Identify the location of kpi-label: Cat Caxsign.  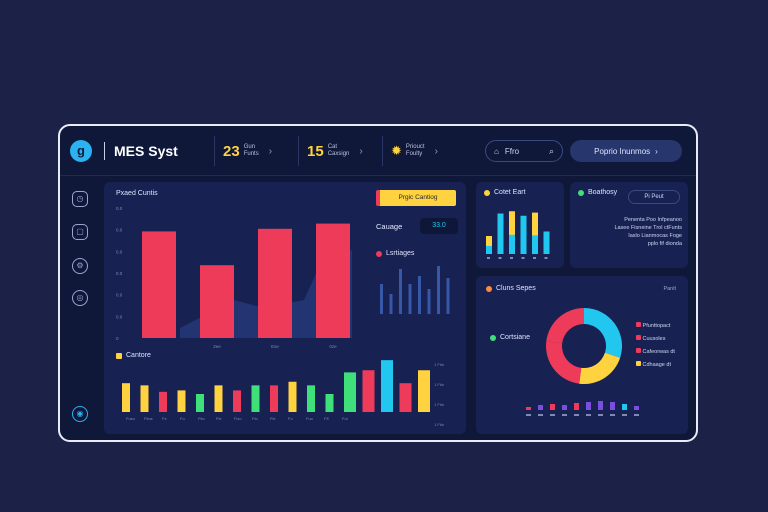
(338, 150).